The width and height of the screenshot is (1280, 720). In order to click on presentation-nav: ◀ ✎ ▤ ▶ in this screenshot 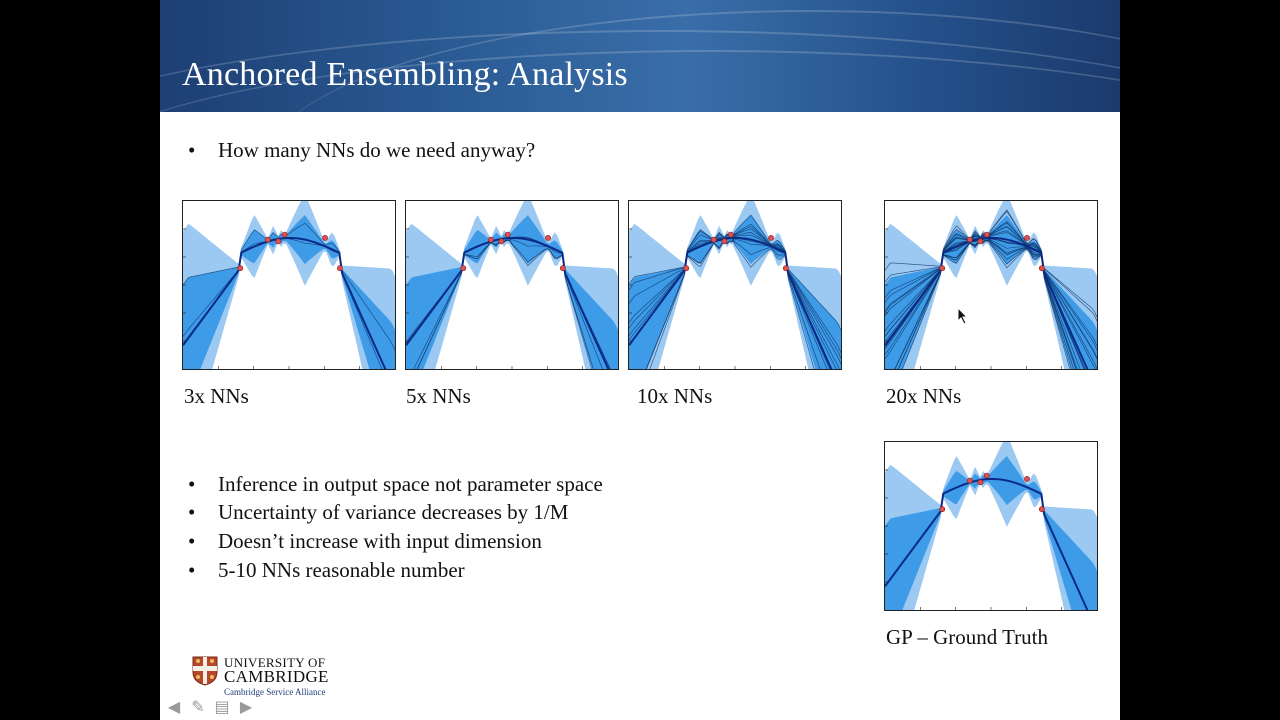, I will do `click(210, 707)`.